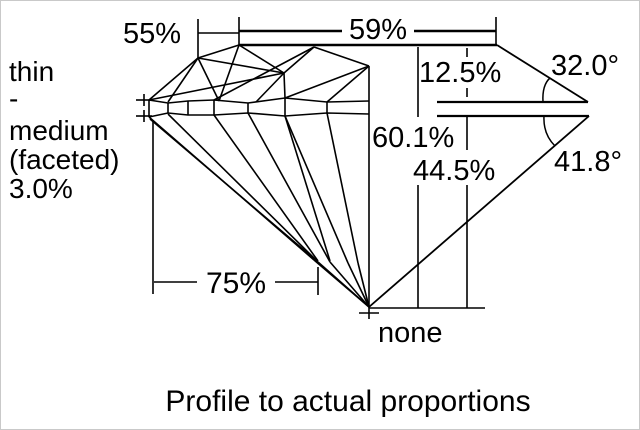 The width and height of the screenshot is (640, 430). I want to click on culet-cross-mark, so click(369, 313).